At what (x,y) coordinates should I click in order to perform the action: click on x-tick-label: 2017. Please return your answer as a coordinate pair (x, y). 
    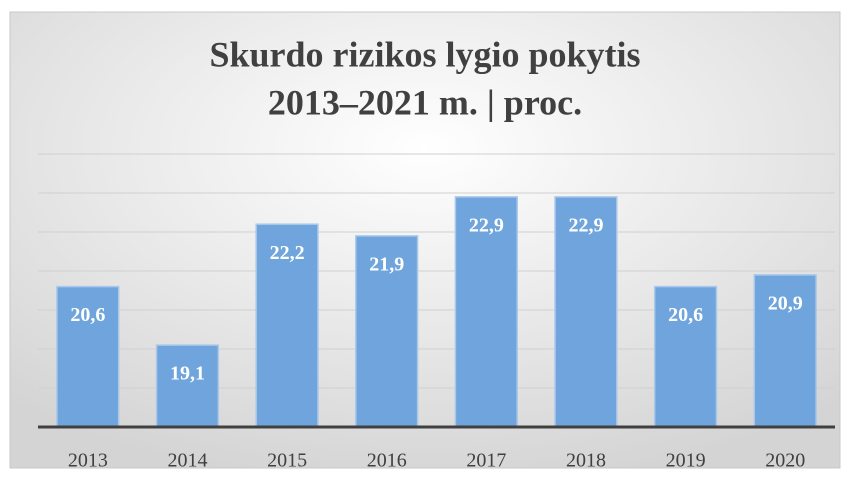
    Looking at the image, I should click on (486, 461).